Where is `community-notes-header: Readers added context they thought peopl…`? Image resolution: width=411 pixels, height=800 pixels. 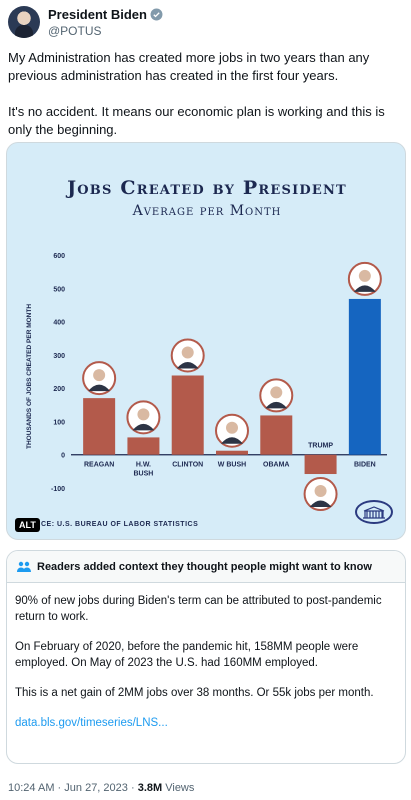
community-notes-header: Readers added context they thought peopl… is located at coordinates (206, 567).